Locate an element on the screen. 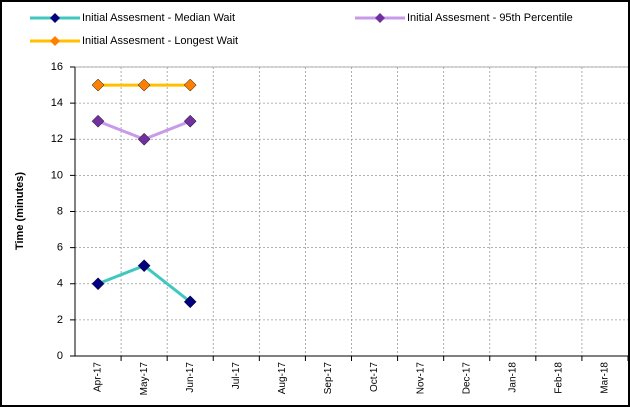 The width and height of the screenshot is (630, 407). legend-label: Initial Assesment - Longest Wait is located at coordinates (160, 41).